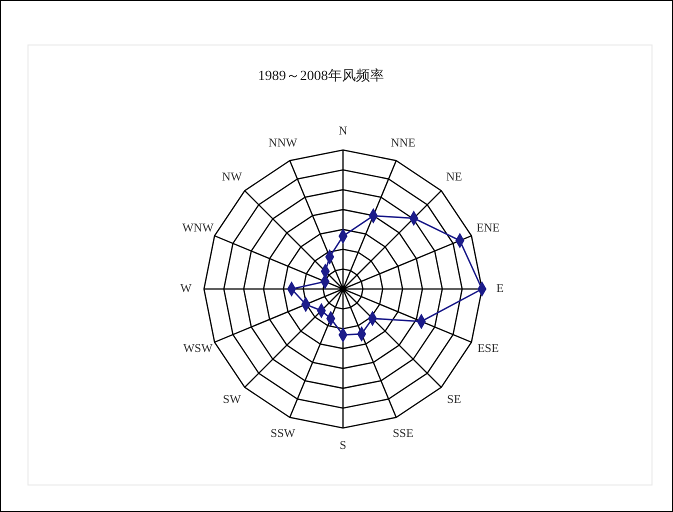 This screenshot has width=673, height=512. I want to click on chart-title: 1989～2008年风频率, so click(321, 76).